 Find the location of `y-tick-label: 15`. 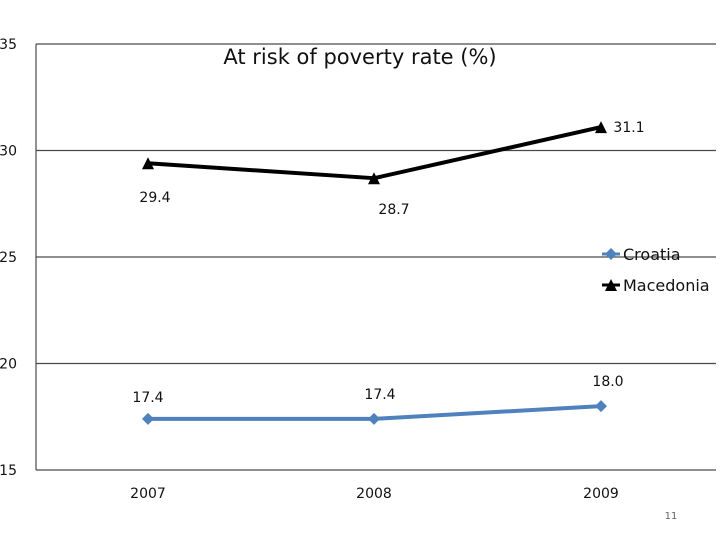

y-tick-label: 15 is located at coordinates (8, 471).